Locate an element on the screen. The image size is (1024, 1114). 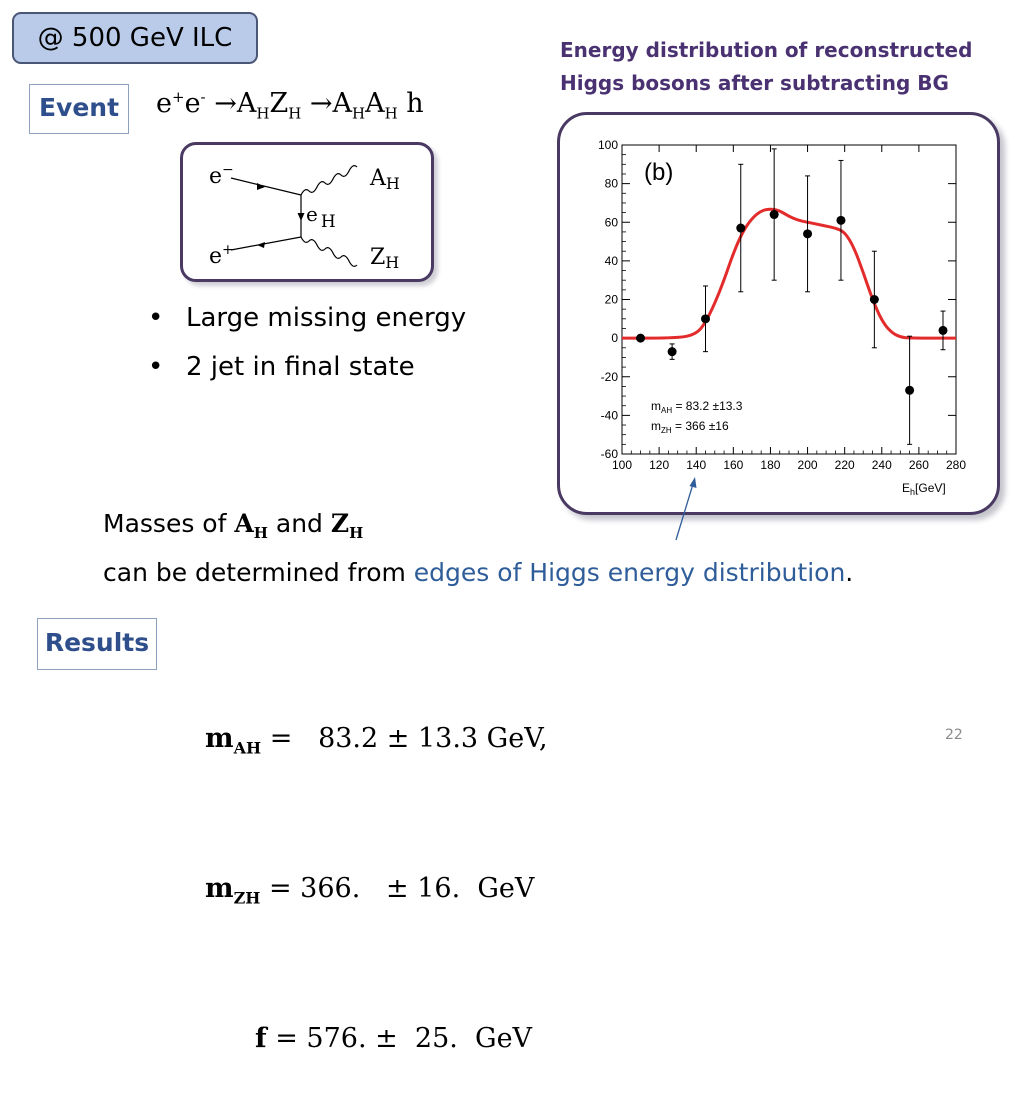
masses-and: and is located at coordinates (299, 523).